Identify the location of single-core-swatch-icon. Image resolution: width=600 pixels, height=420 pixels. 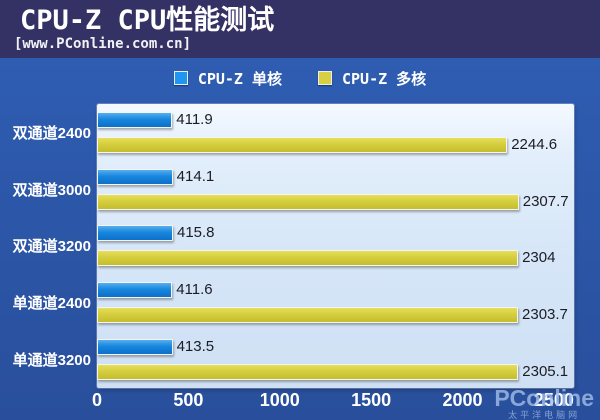
(180, 78).